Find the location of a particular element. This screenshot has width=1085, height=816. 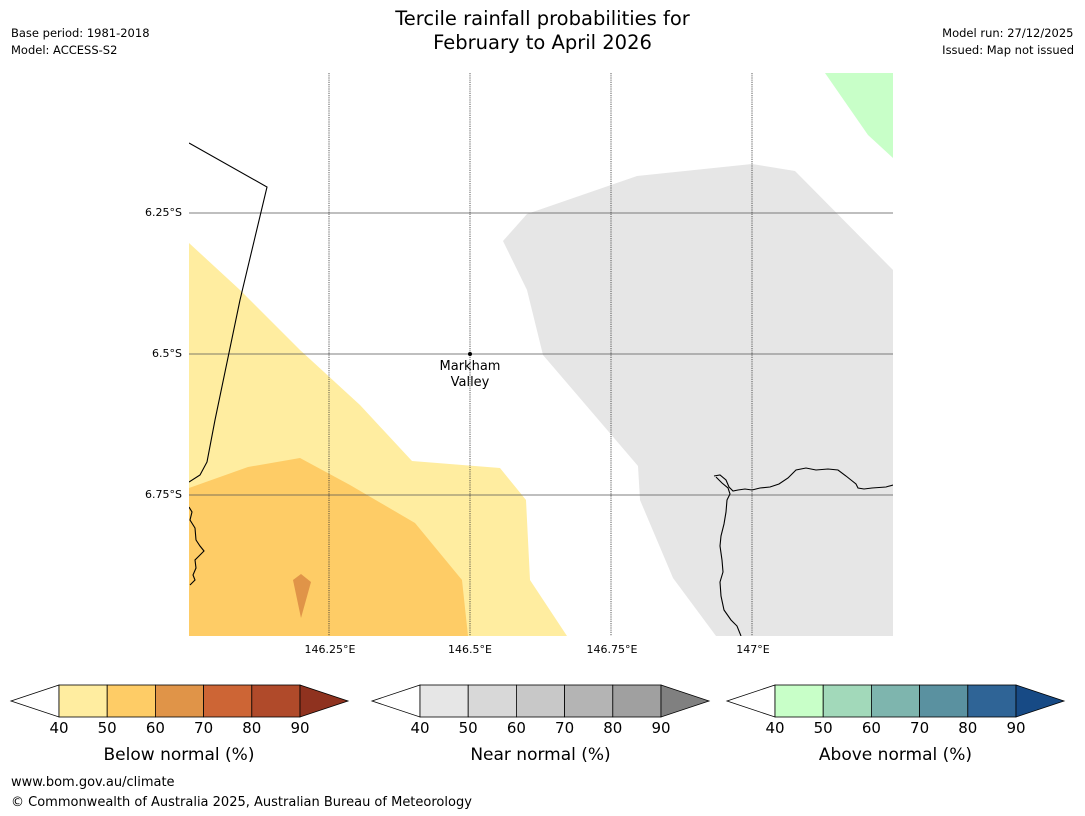

model-name: Model: ACCESS-S2 is located at coordinates (64, 50).